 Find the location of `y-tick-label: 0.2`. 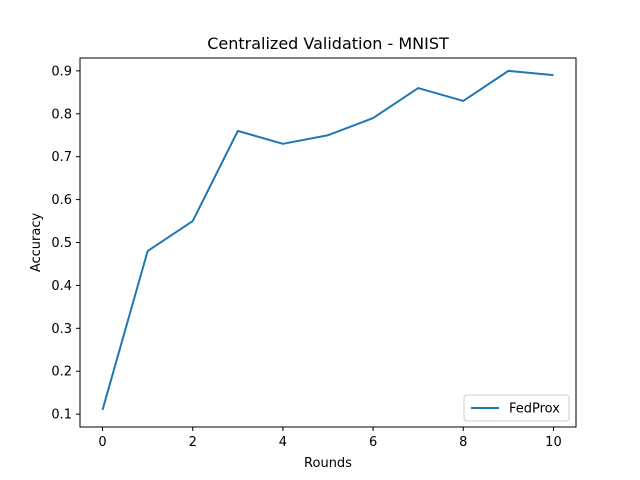

y-tick-label: 0.2 is located at coordinates (61, 372).